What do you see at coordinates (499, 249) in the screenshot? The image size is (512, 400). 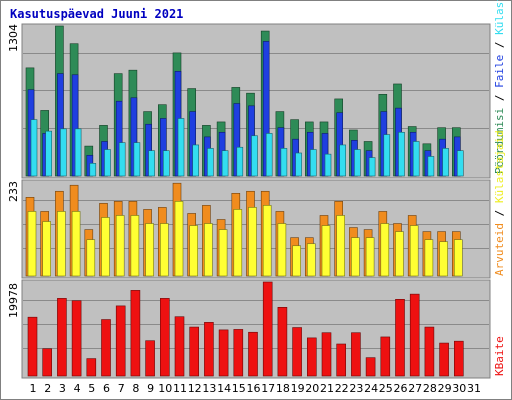 I see `legend-arvuteid: Arvuteid` at bounding box center [499, 249].